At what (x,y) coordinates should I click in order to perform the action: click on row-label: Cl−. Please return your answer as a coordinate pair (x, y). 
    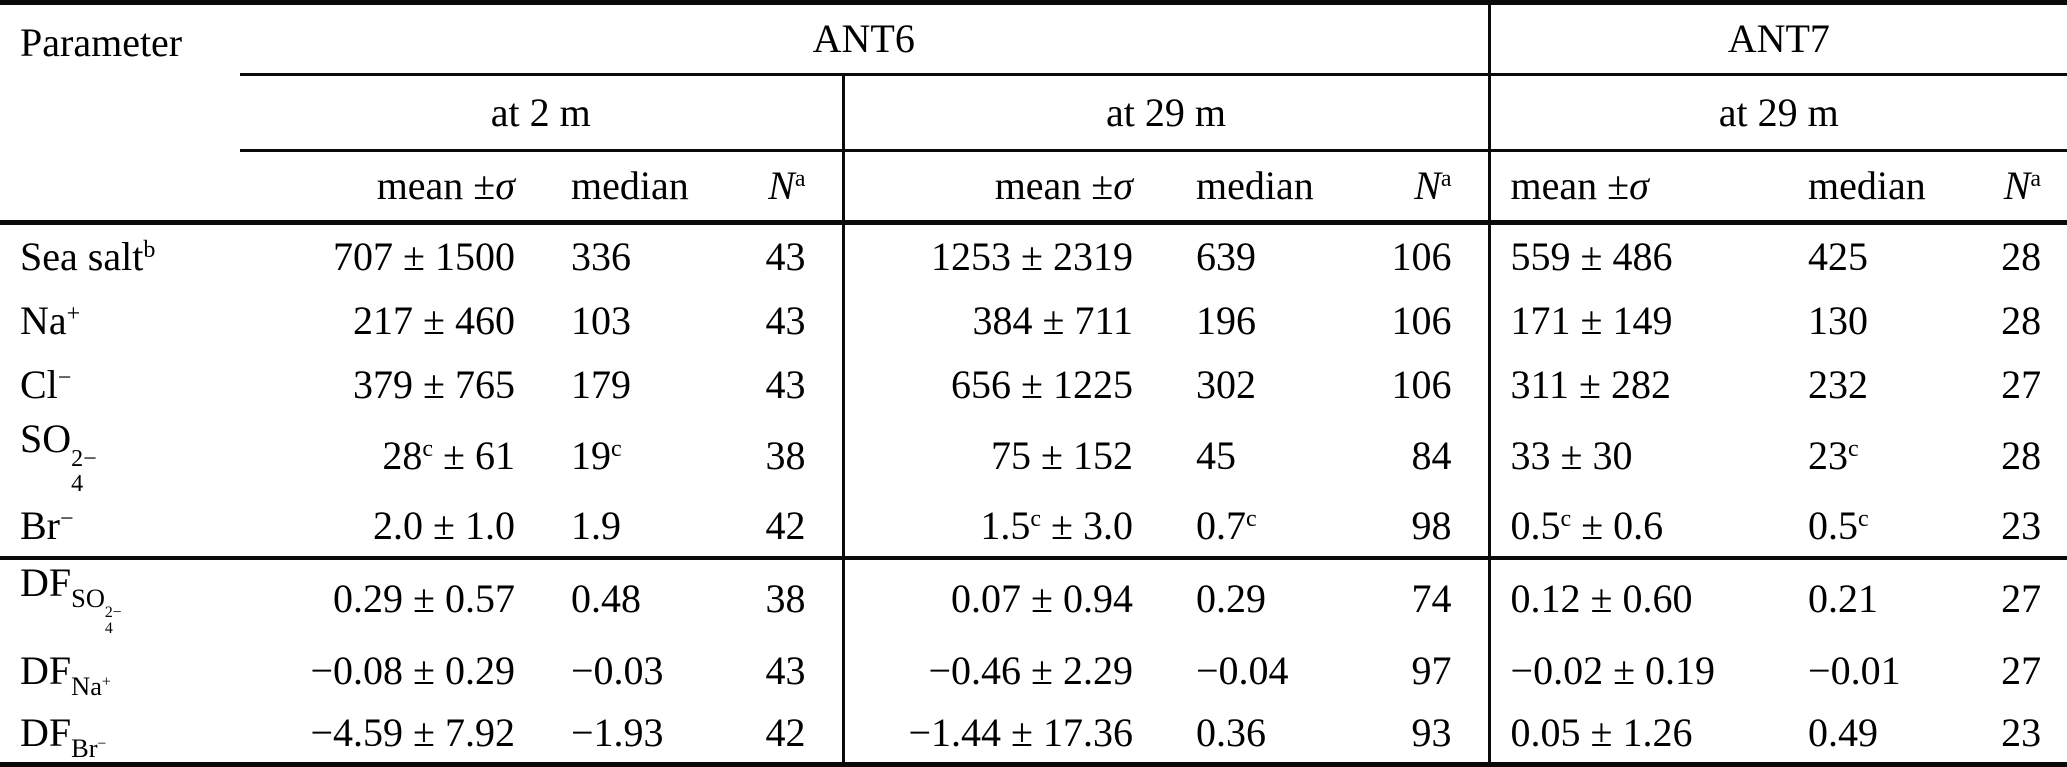
    Looking at the image, I should click on (46, 384).